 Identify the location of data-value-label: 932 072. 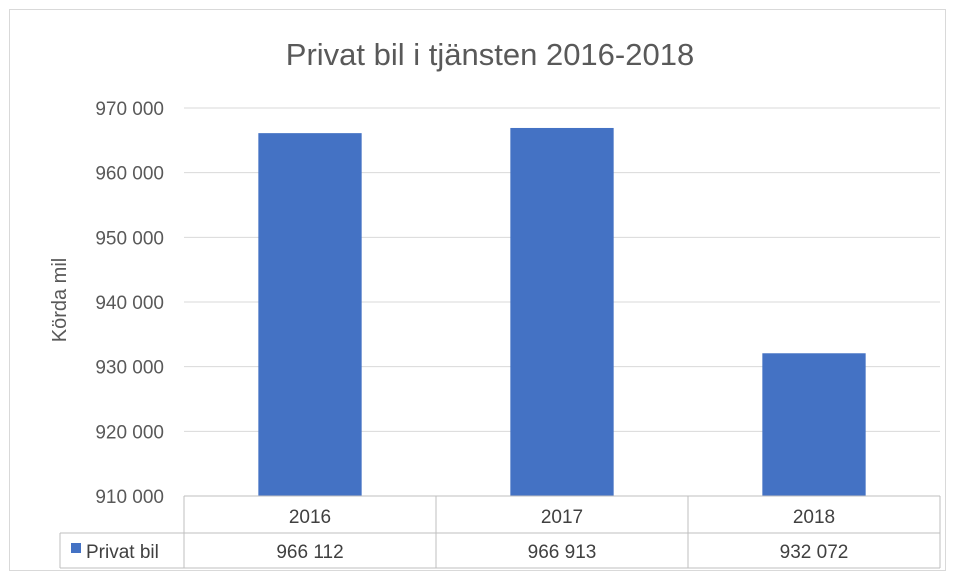
(814, 552).